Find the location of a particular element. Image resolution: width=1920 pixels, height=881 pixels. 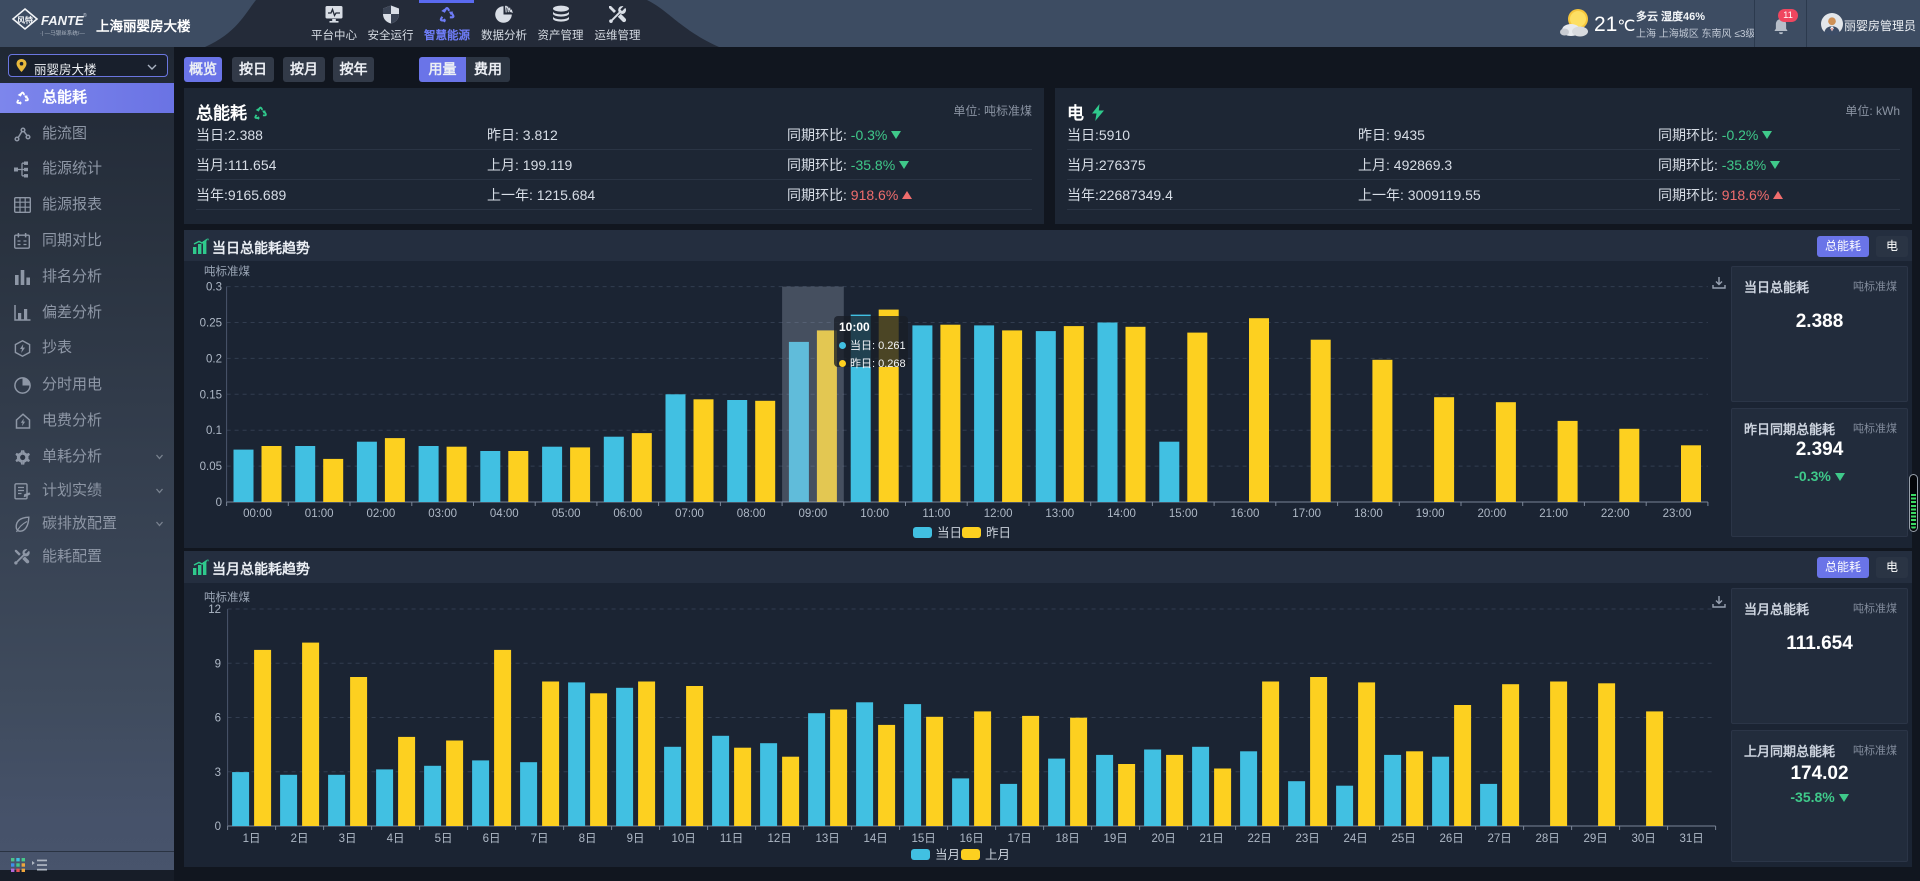

svg-text: ·| —马银丝系统/— is located at coordinates (62, 33).